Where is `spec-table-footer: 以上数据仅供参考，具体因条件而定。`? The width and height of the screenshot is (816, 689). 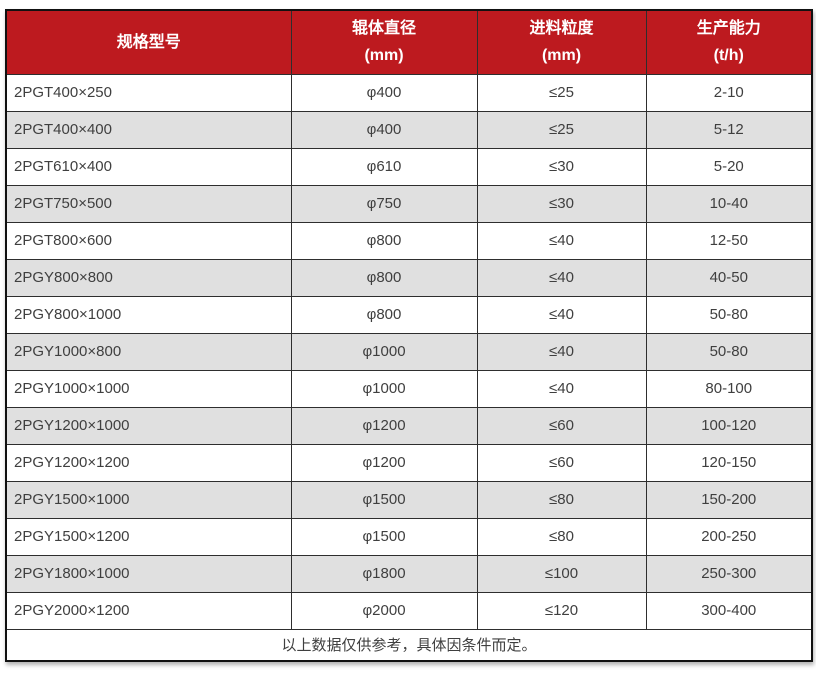 spec-table-footer: 以上数据仅供参考，具体因条件而定。 is located at coordinates (409, 645).